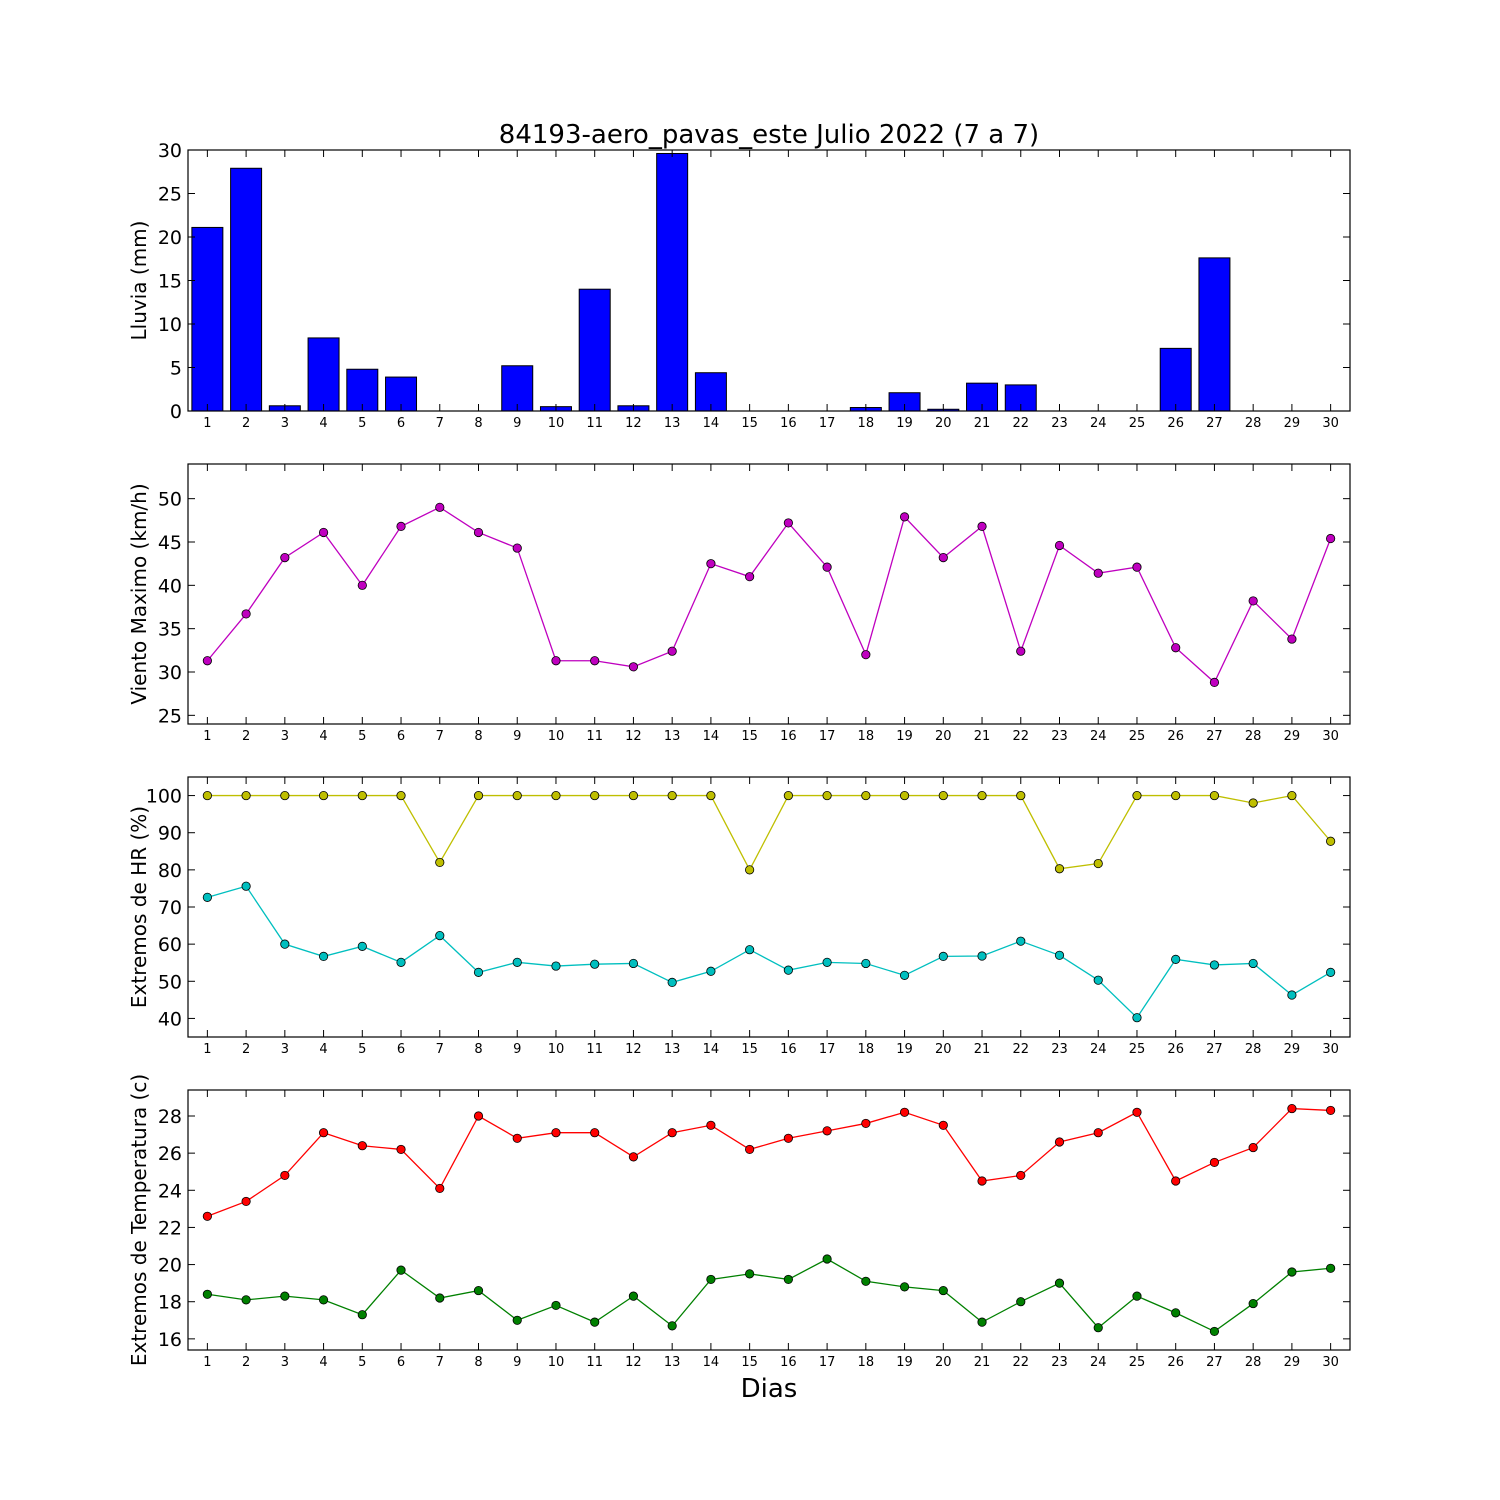 The image size is (1500, 1500). Describe the element at coordinates (170, 1228) in the screenshot. I see `y-tick-label: 22` at that location.